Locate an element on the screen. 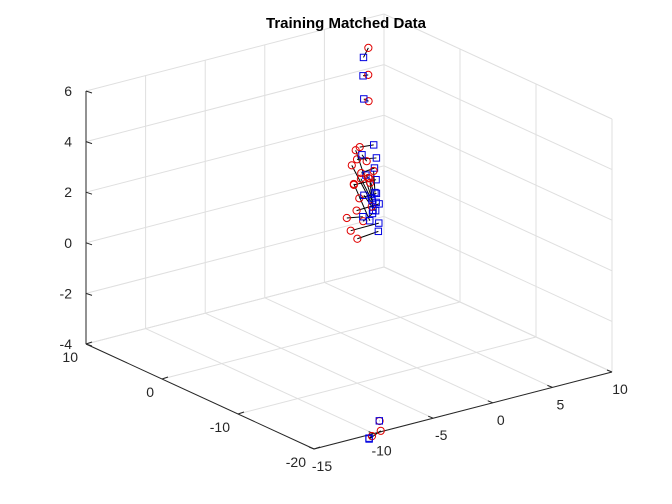  z-tick-label: -4 is located at coordinates (66, 344).